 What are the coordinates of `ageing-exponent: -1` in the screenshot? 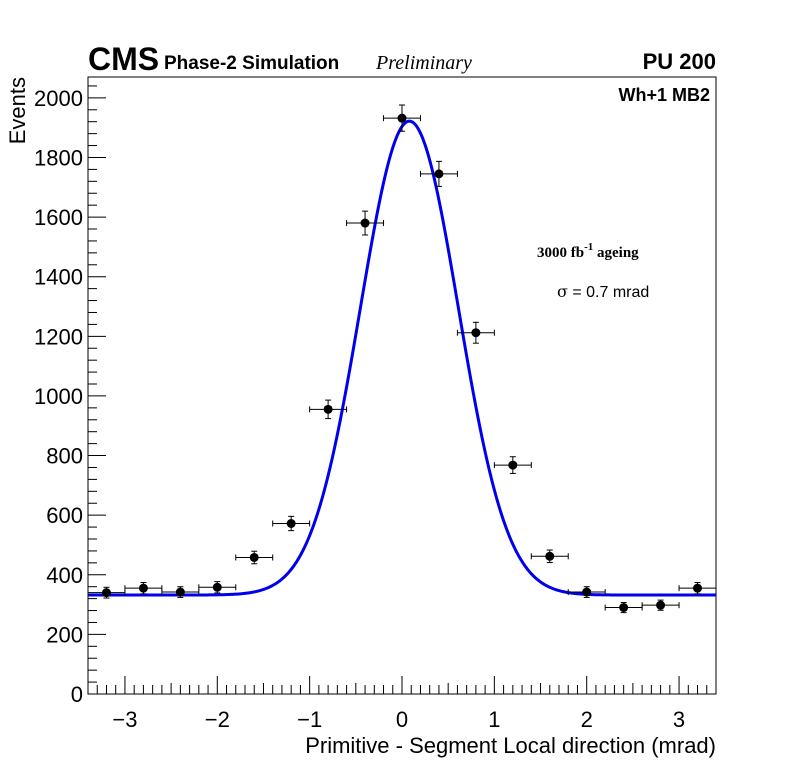 It's located at (588, 247).